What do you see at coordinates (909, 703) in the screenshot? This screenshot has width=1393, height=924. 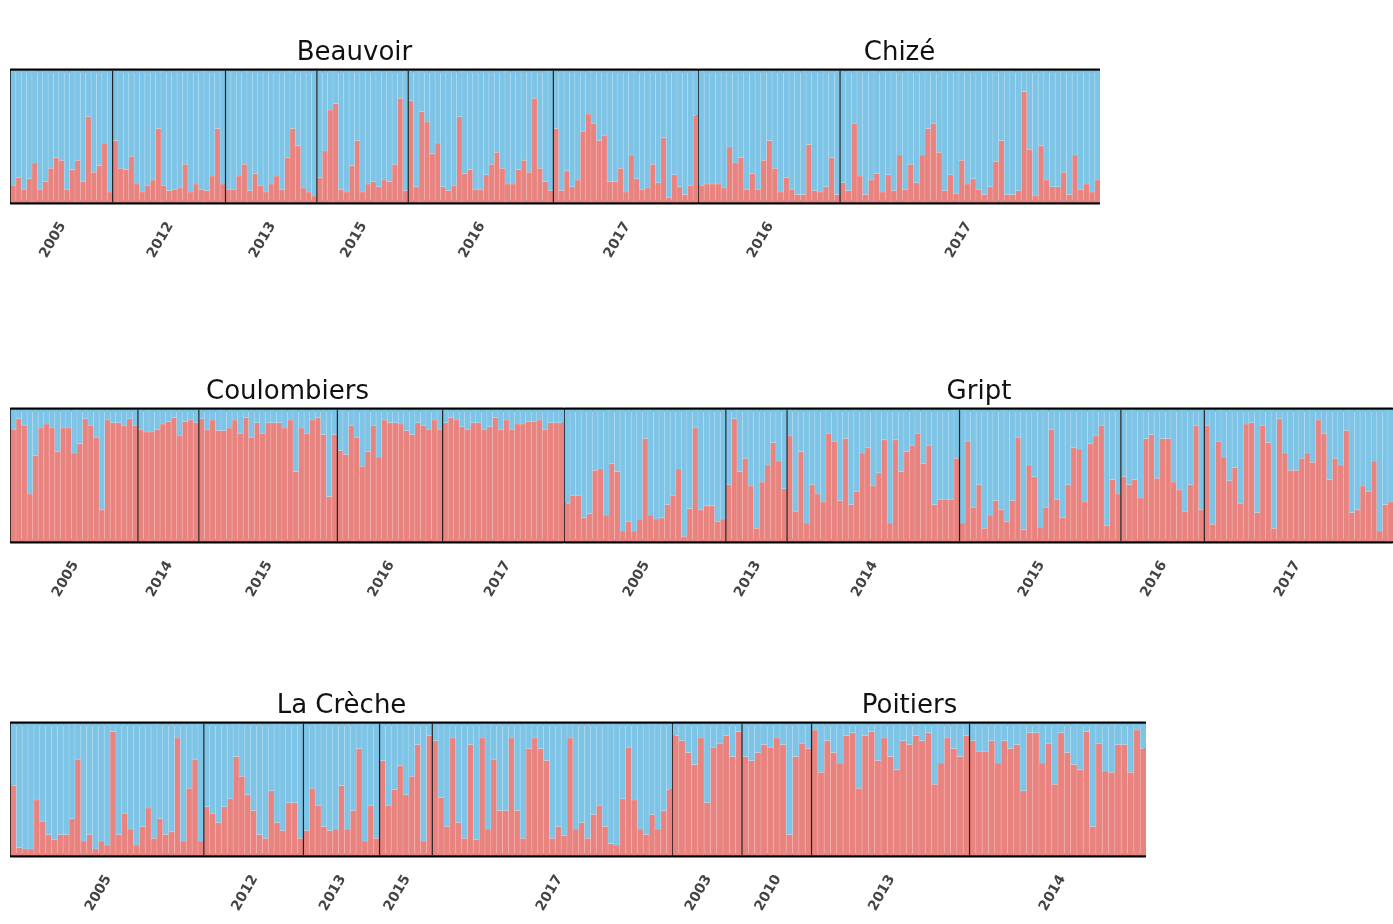 I see `chart-title: Poitiers` at bounding box center [909, 703].